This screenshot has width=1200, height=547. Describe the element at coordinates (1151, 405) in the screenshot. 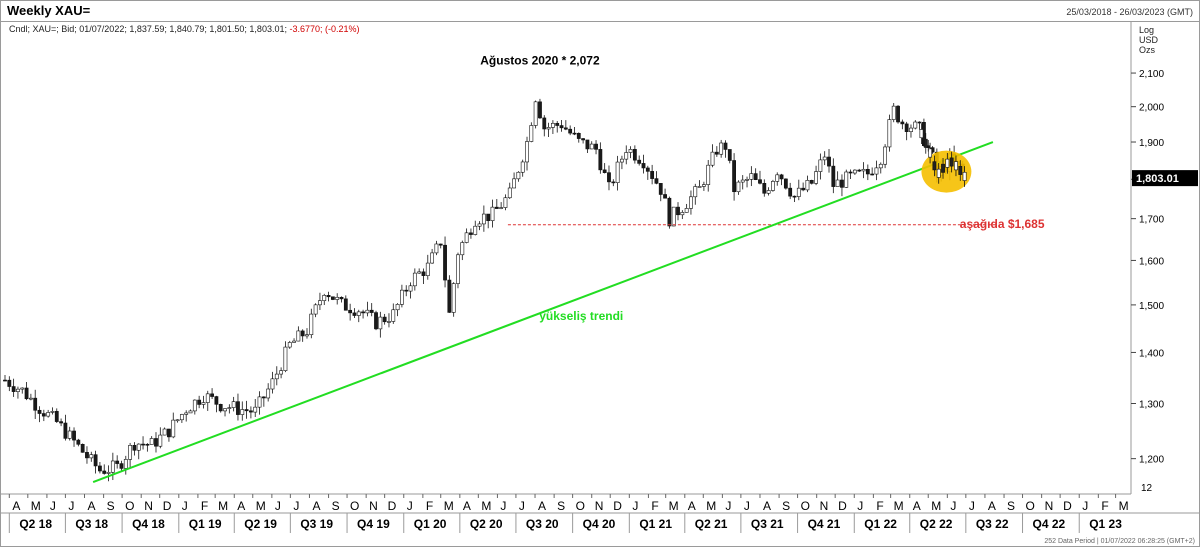

I see `y-tick-label: 1,300` at that location.